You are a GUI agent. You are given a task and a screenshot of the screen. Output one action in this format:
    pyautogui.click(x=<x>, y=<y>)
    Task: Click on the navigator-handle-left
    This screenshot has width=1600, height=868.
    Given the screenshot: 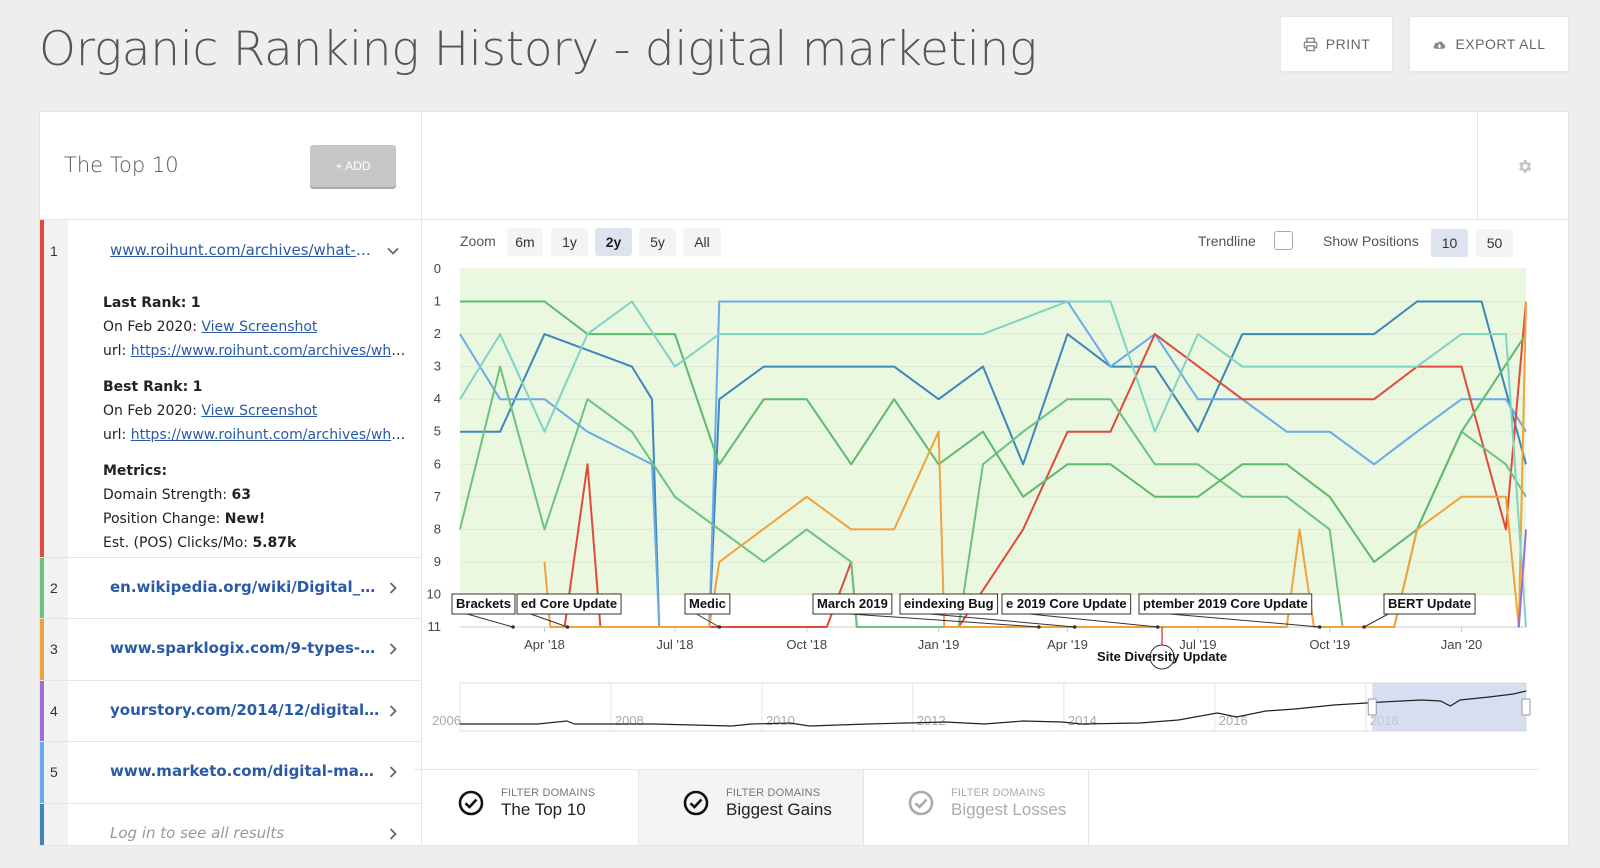 What is the action you would take?
    pyautogui.click(x=1372, y=707)
    